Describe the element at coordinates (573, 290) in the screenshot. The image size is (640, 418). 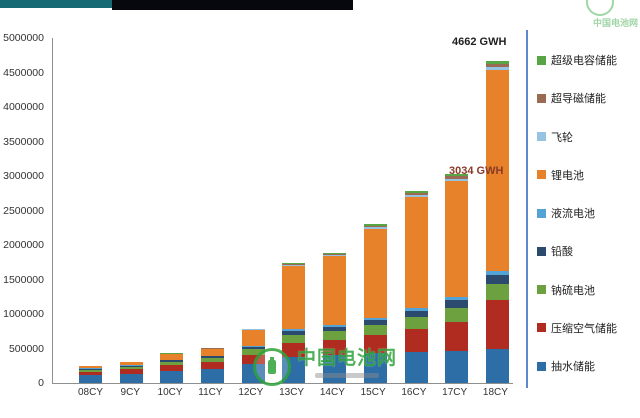
I see `legend-label: 钠硫电池` at that location.